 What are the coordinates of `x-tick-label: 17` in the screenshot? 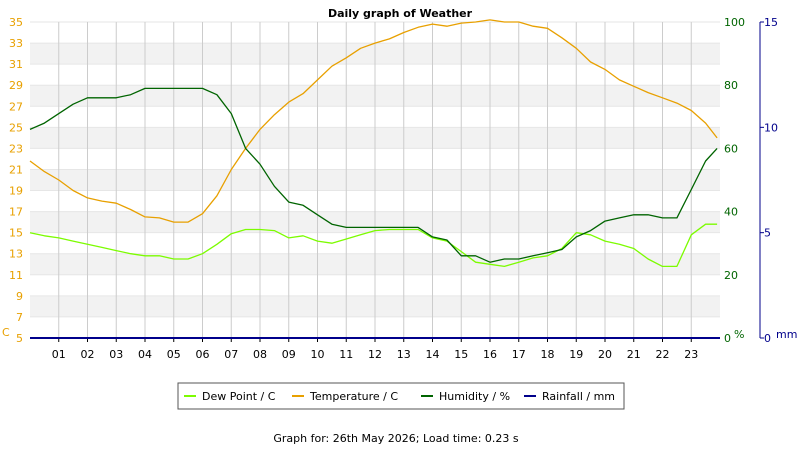 It's located at (519, 354).